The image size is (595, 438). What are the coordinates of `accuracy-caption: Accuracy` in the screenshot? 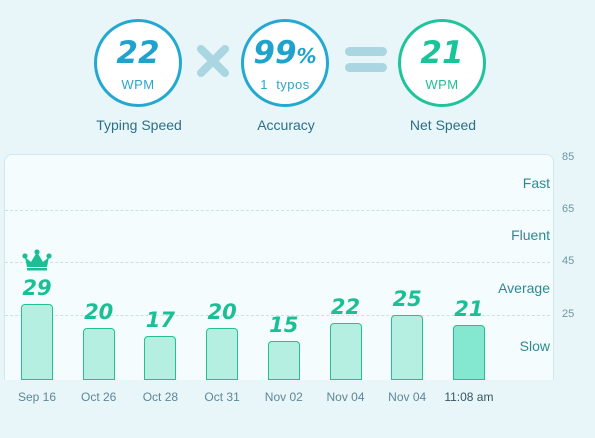 It's located at (286, 125).